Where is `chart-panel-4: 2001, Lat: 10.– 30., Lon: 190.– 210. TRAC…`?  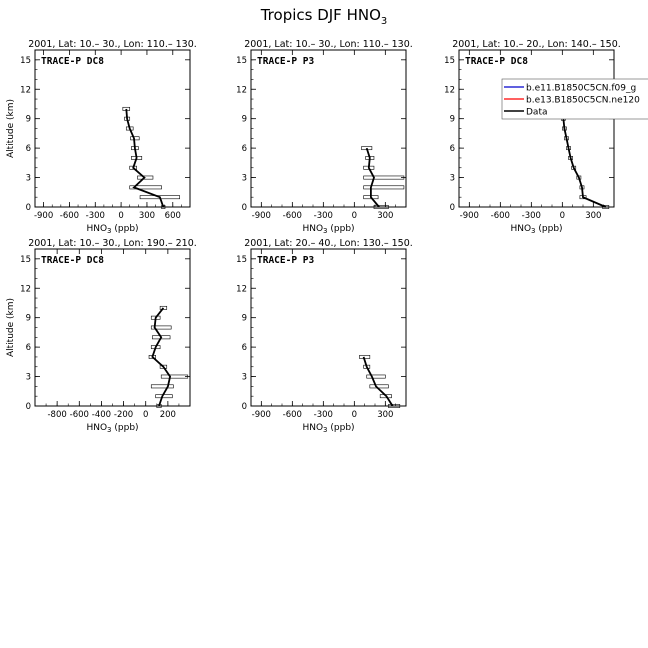
chart-panel-4: 2001, Lat: 10.– 30., Lon: 190.– 210. TRAC… is located at coordinates (101, 336).